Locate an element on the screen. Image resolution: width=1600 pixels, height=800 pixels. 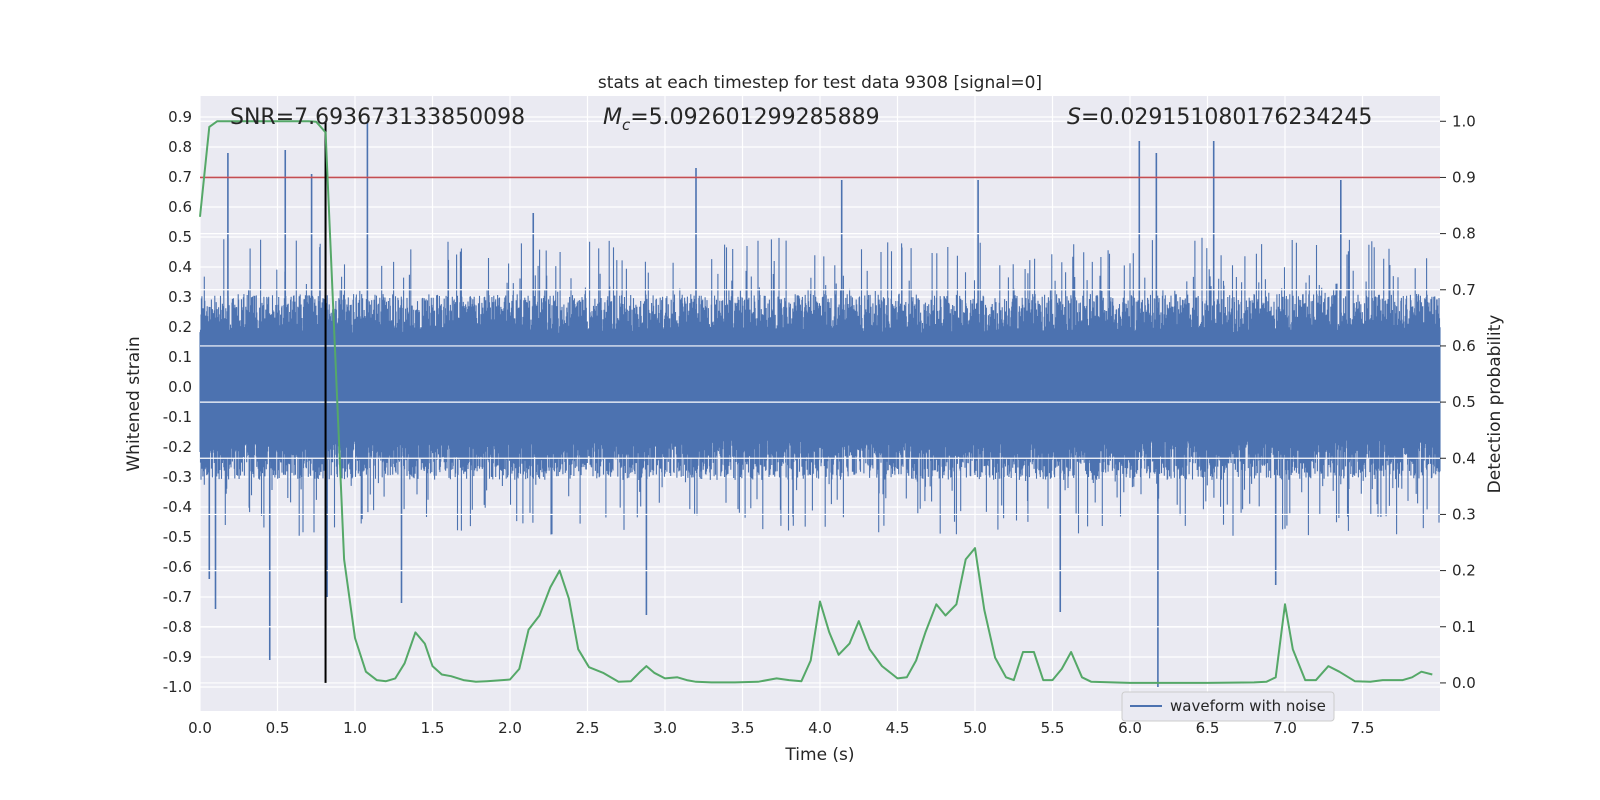
x-tick-label: 4.0 is located at coordinates (820, 728).